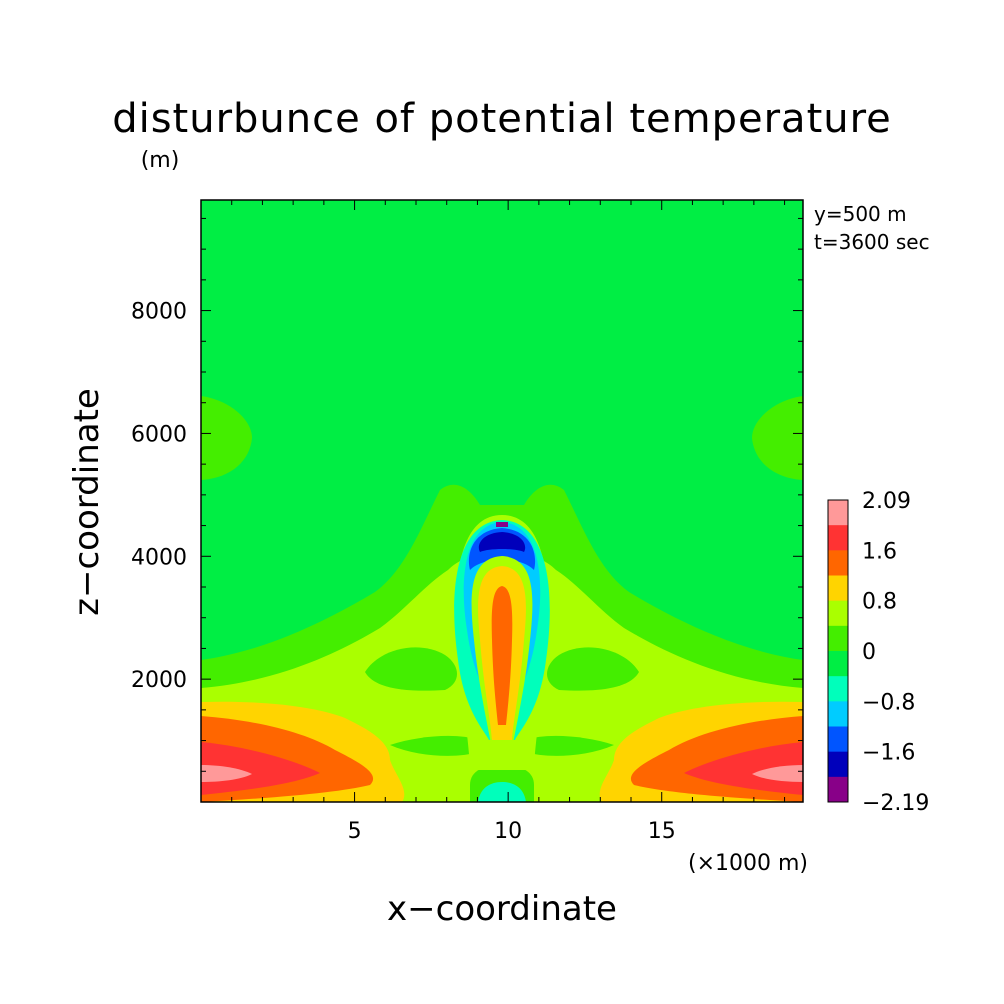  Describe the element at coordinates (260, 768) in the screenshot. I see `wedge-red-left` at that location.